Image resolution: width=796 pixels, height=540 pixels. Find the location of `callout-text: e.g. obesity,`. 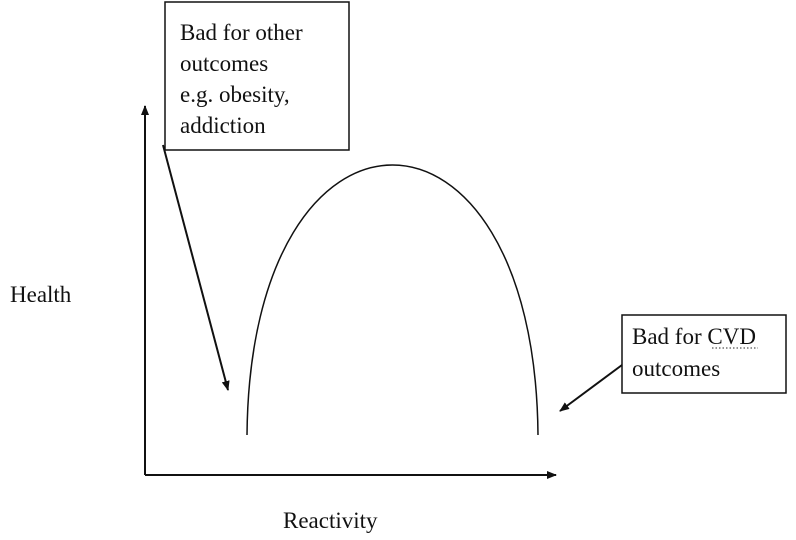

callout-text: e.g. obesity, is located at coordinates (235, 94).